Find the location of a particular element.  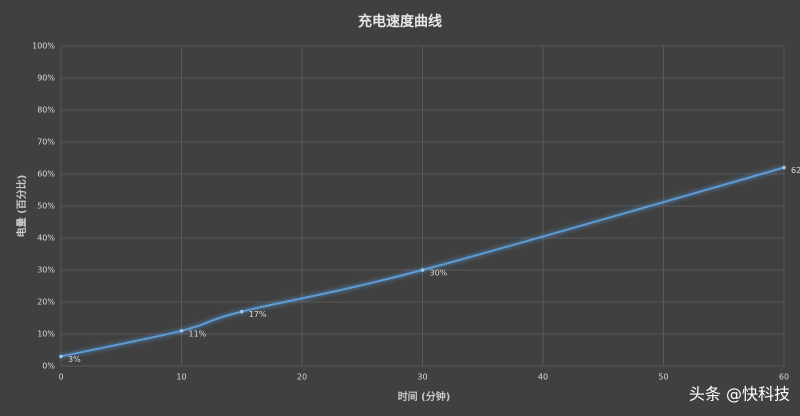

x-tick-label: 30 is located at coordinates (422, 377).